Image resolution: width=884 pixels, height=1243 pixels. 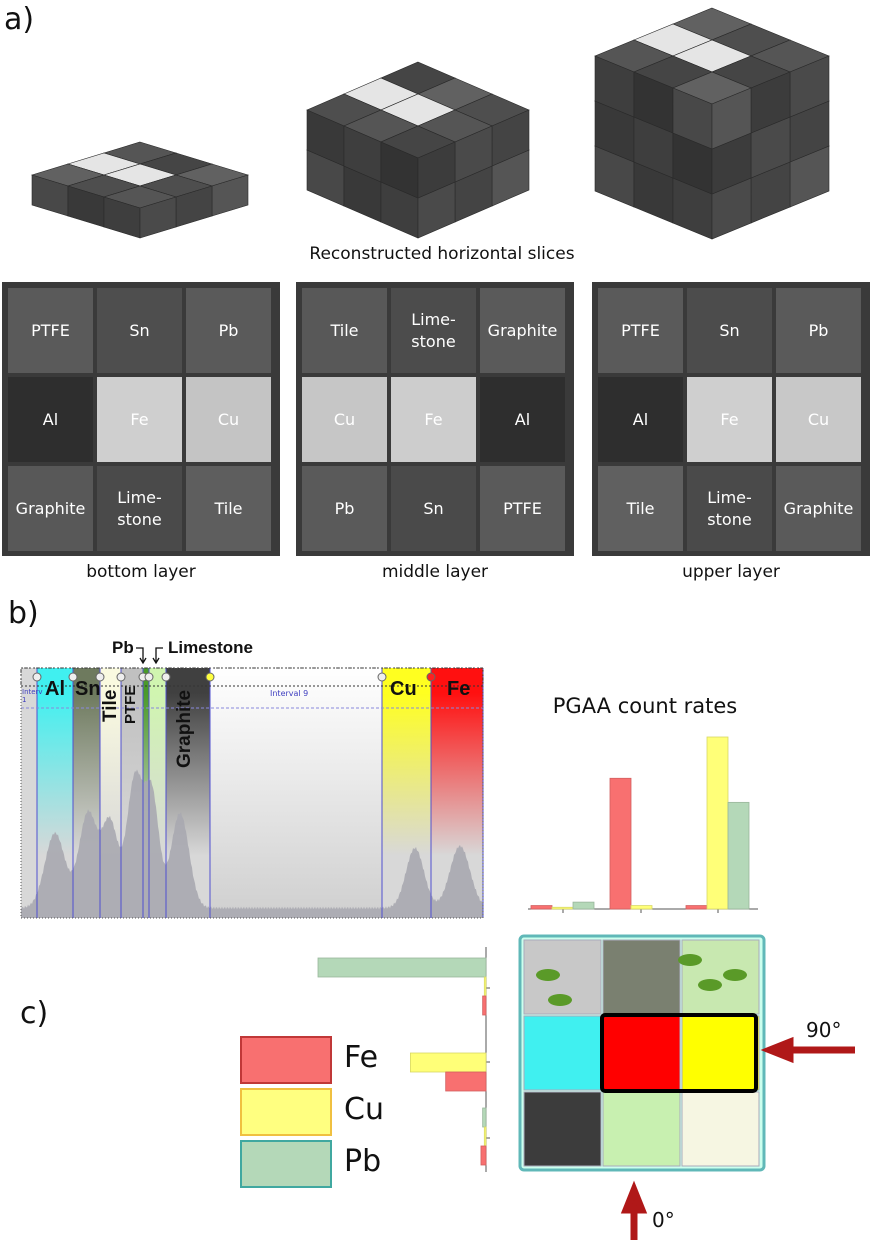 I want to click on panel-b-label: b), so click(x=23, y=613).